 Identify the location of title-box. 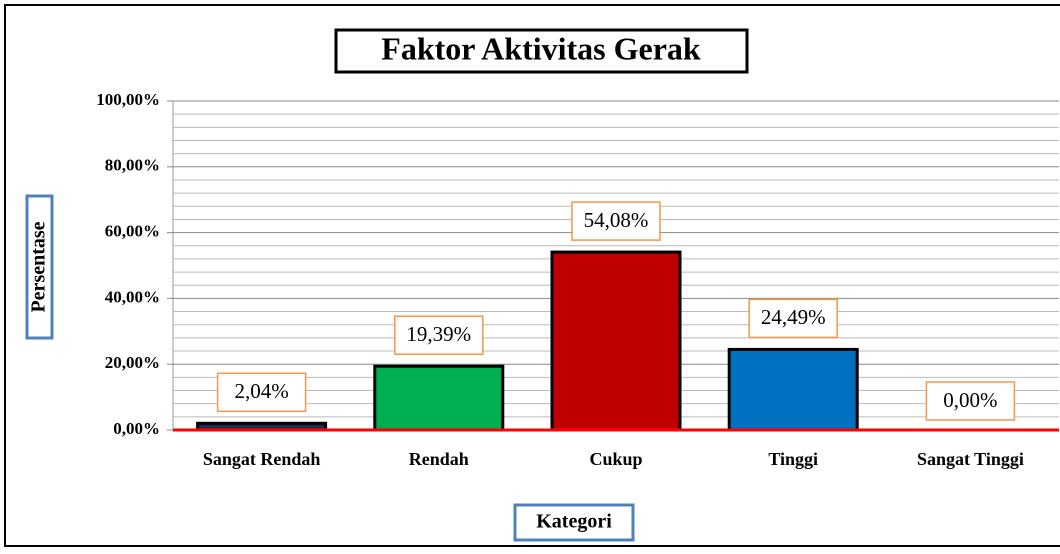
(541, 51).